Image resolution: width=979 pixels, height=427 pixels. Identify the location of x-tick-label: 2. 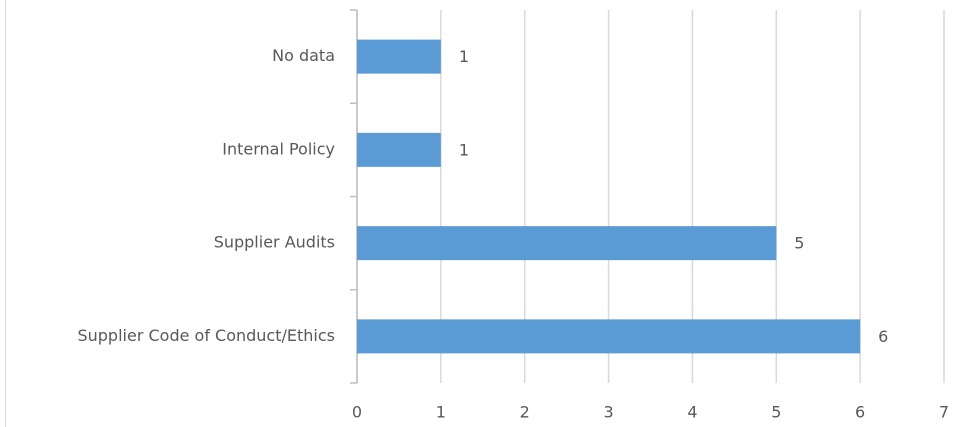
(525, 412).